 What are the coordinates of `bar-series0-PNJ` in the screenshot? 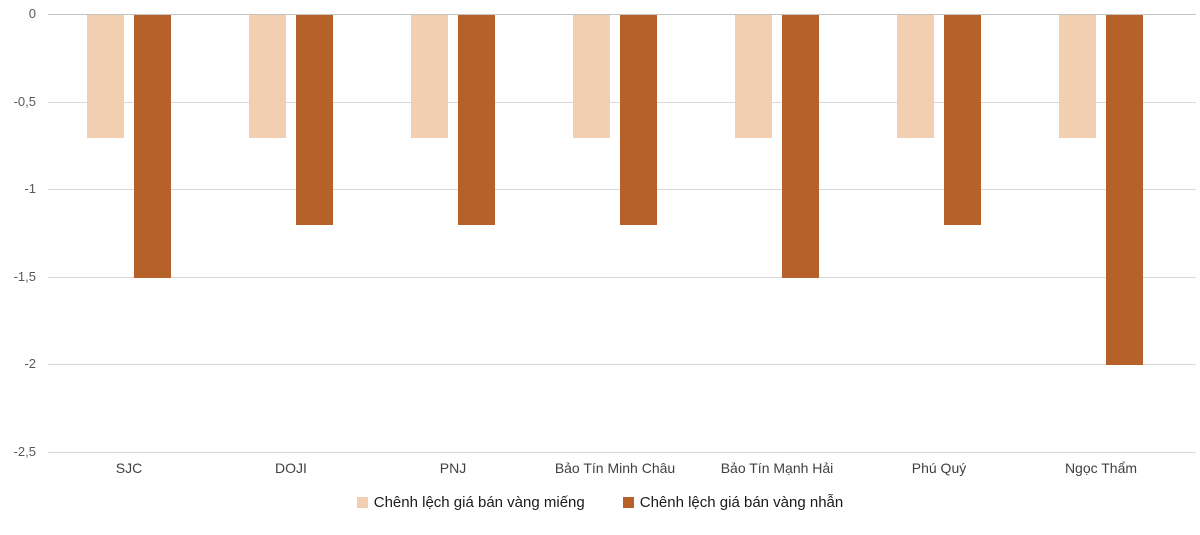 It's located at (429, 76).